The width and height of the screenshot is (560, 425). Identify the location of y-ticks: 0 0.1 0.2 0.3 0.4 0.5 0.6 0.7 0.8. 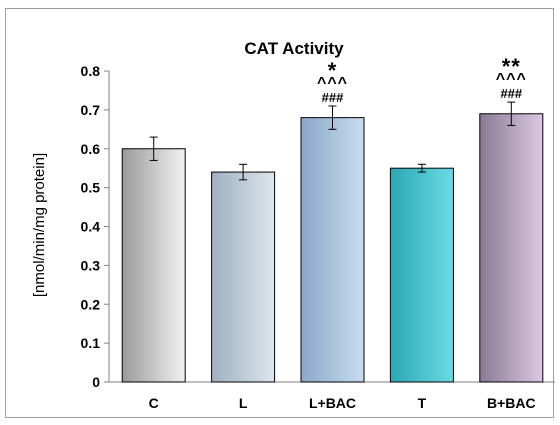
(95, 226).